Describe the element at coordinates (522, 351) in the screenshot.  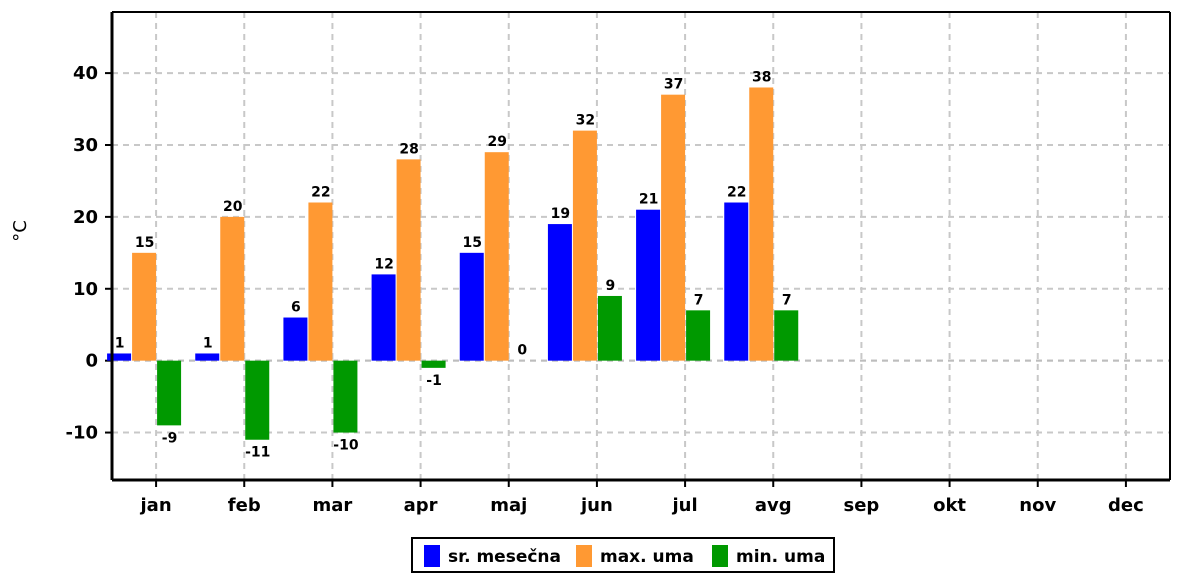
I see `data-label: 0` at that location.